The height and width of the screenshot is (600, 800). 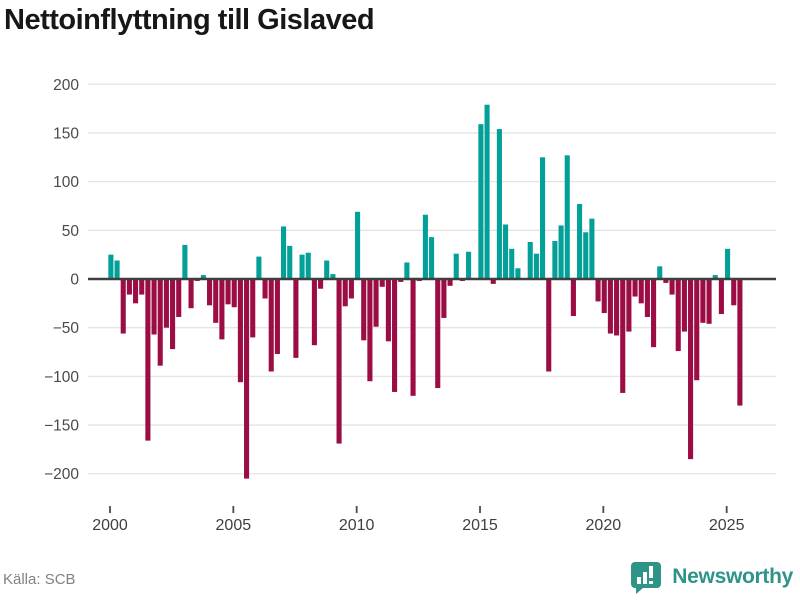 I want to click on x-axis: 2000 2005 2010 2015 2020 2025, so click(x=418, y=520).